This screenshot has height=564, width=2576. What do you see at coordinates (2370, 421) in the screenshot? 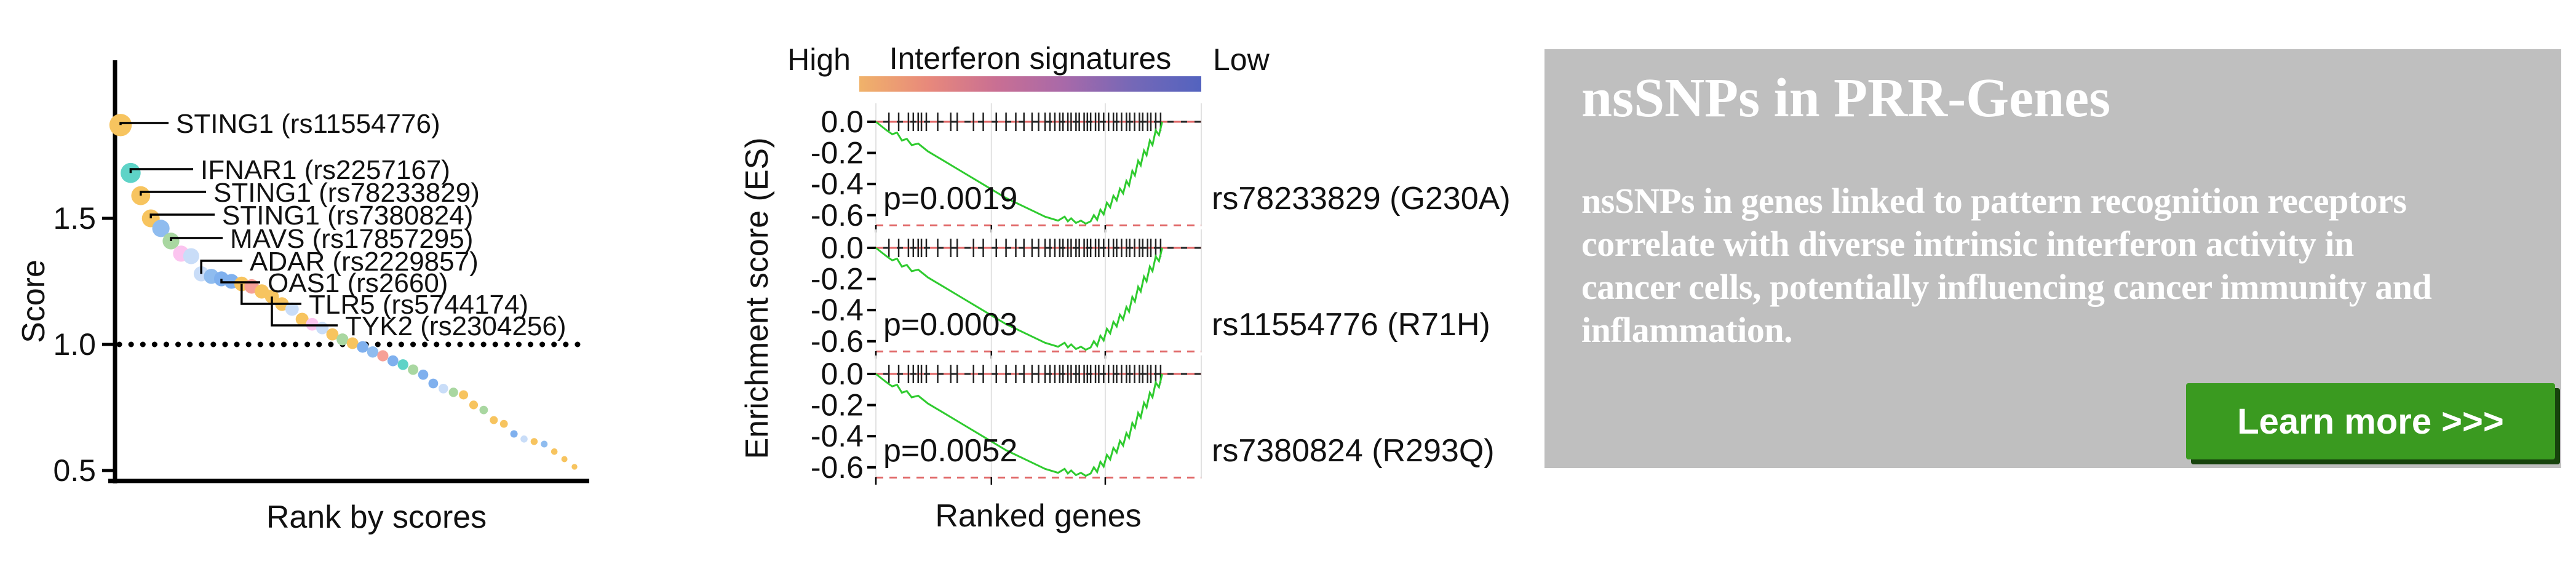
I see `learn-more-button: Learn more >>>` at bounding box center [2370, 421].